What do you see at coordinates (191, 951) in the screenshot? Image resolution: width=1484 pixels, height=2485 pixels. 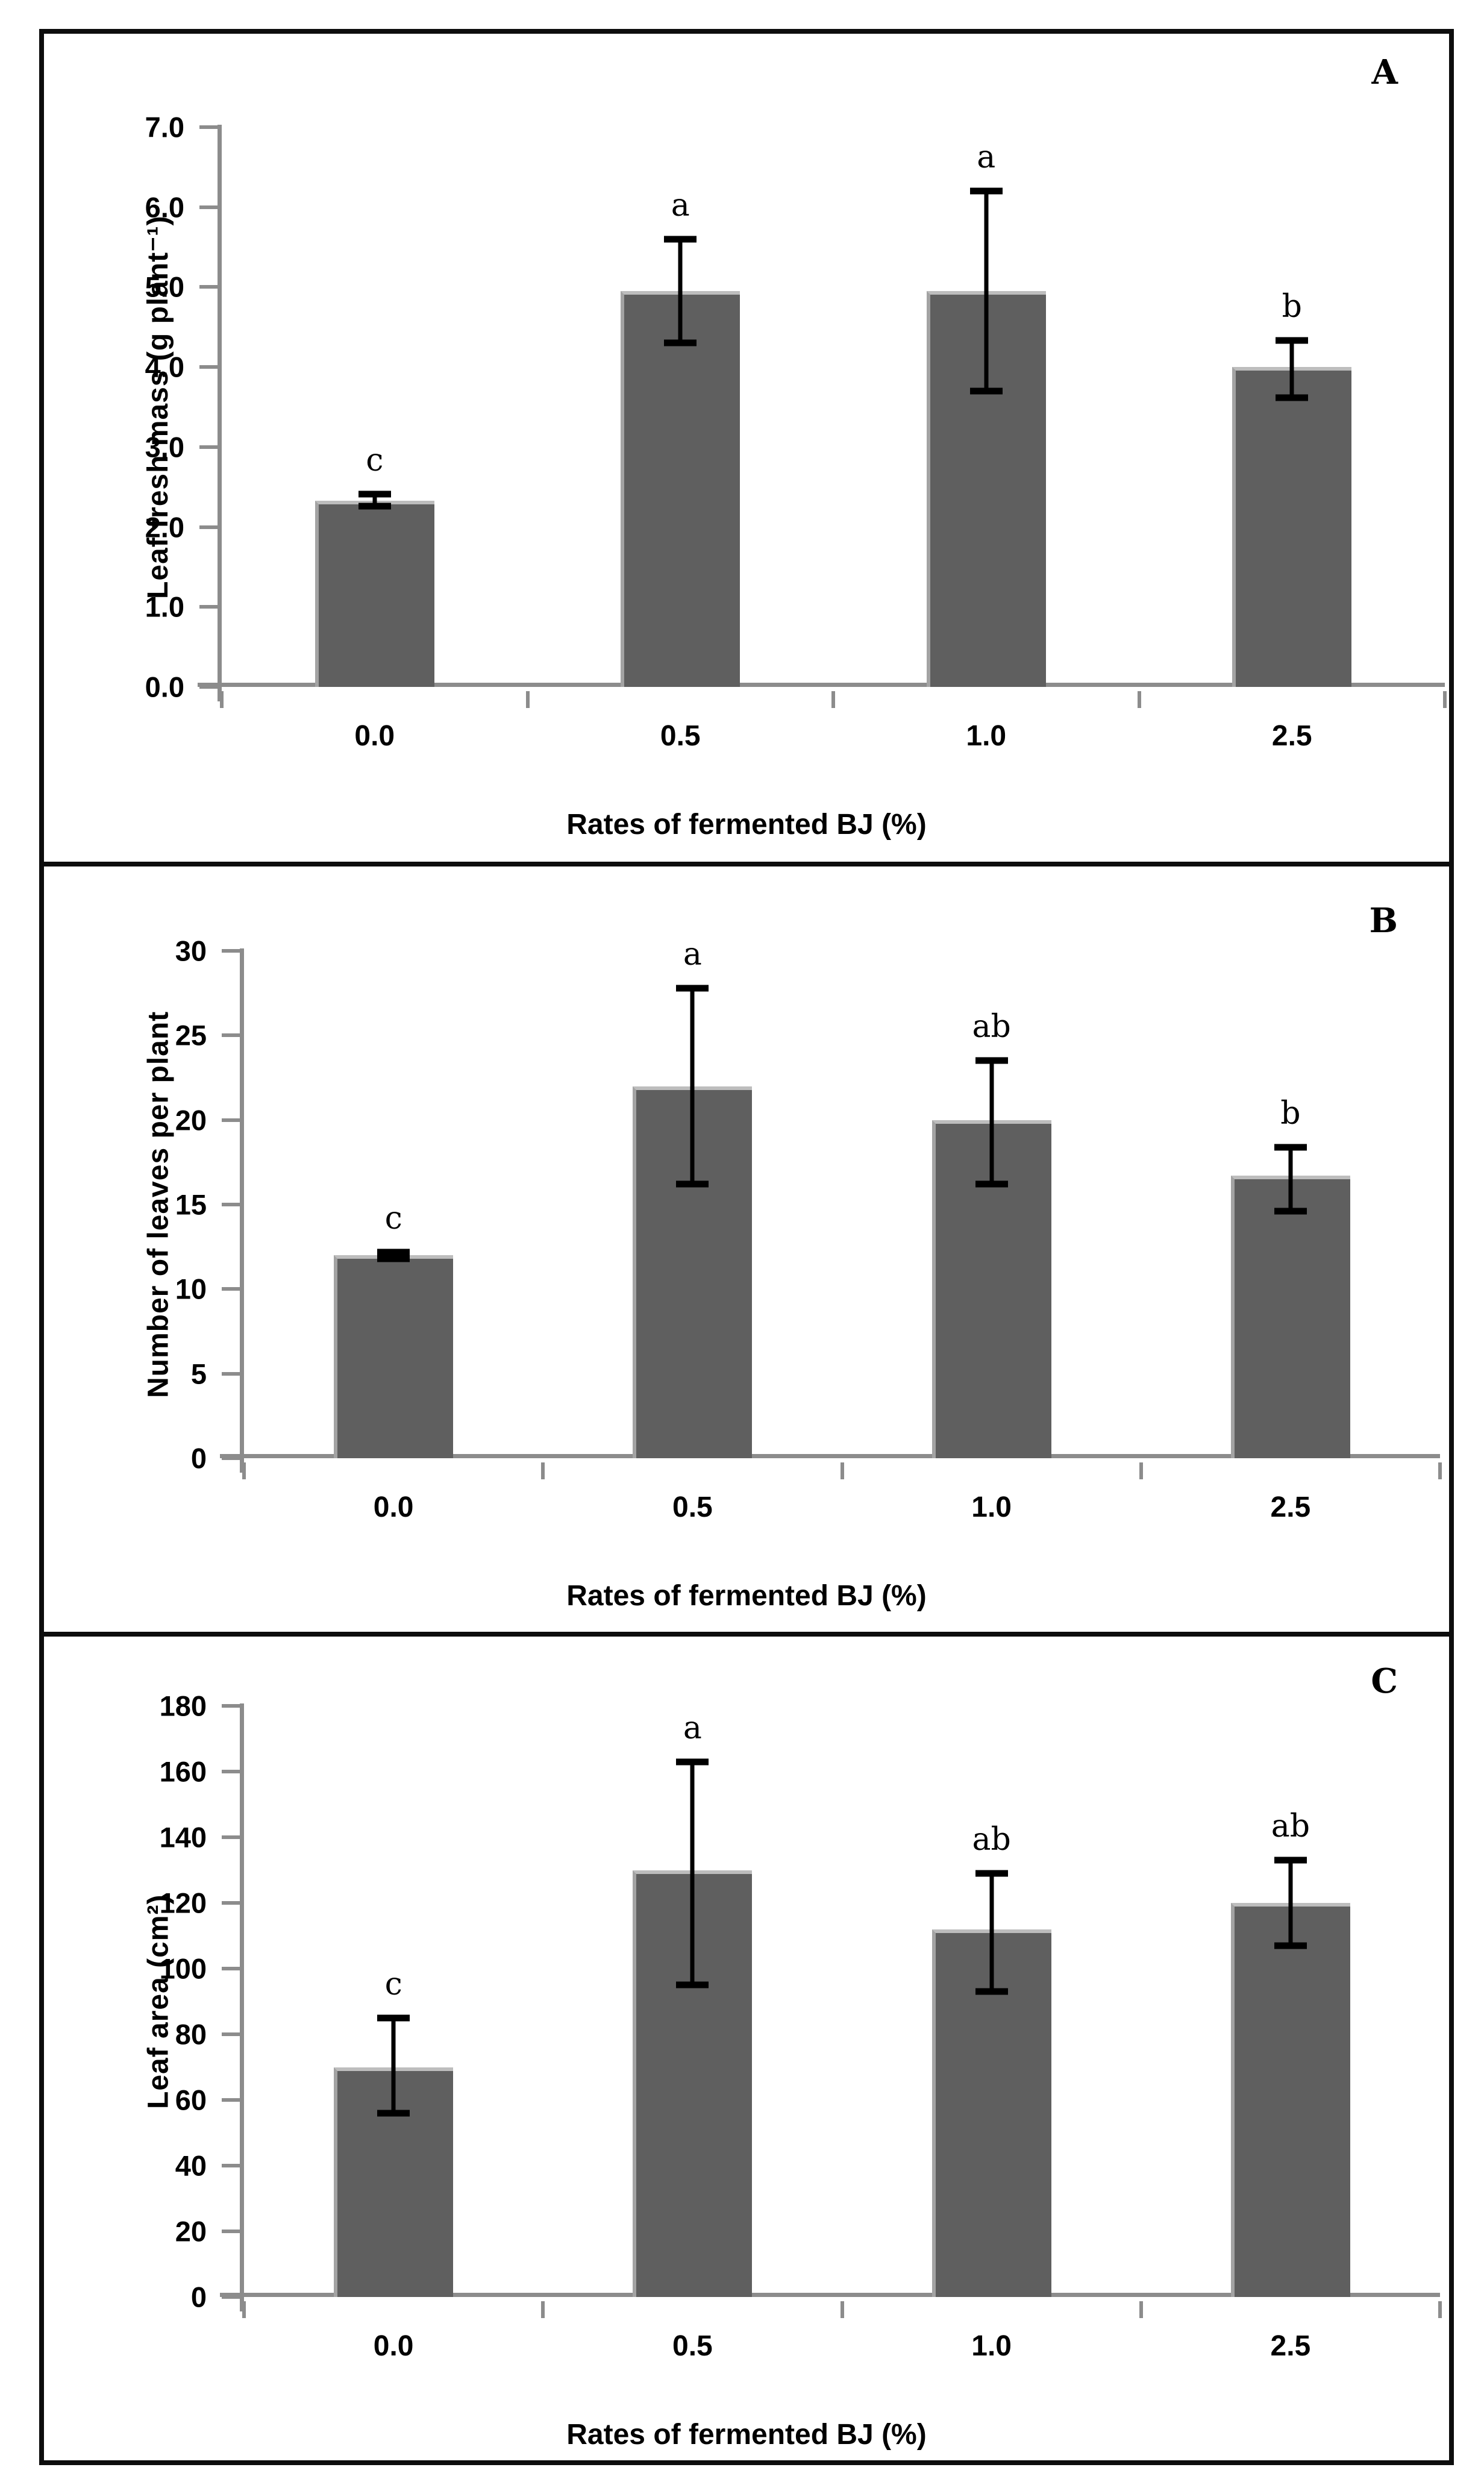 I see `y-tick-label: 30` at bounding box center [191, 951].